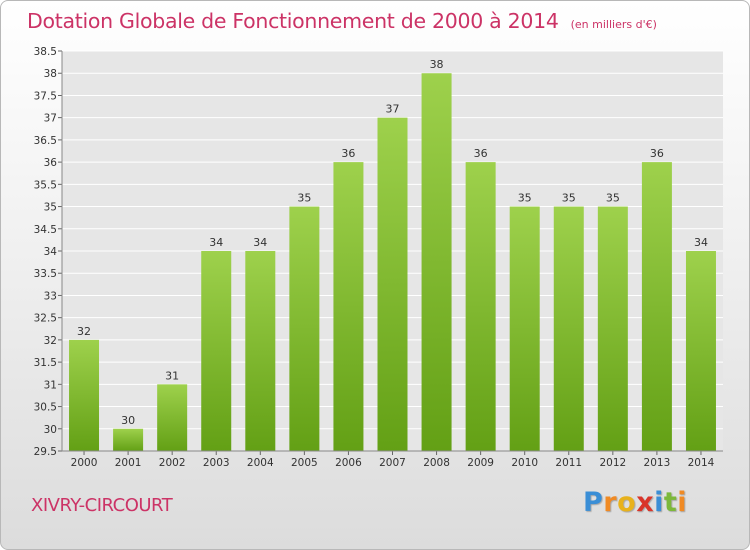 This screenshot has height=550, width=750. Describe the element at coordinates (260, 463) in the screenshot. I see `x-tick-label: 2004` at that location.